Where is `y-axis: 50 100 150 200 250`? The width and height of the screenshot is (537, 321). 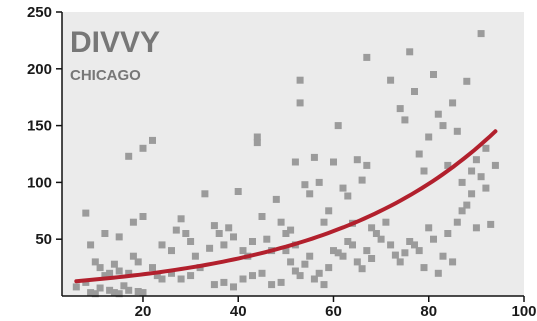 y-axis: 50 100 150 200 250 is located at coordinates (44, 126).